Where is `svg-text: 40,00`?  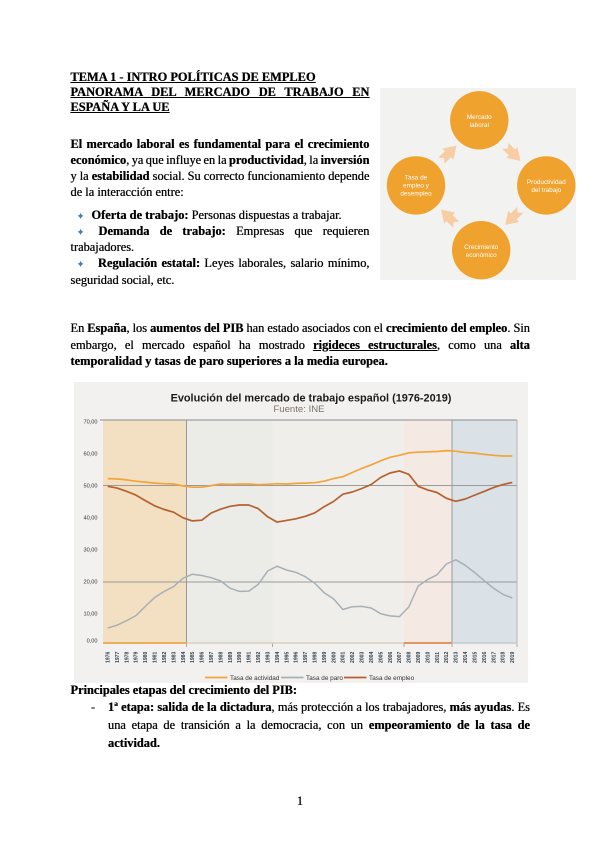
svg-text: 40,00 is located at coordinates (91, 518).